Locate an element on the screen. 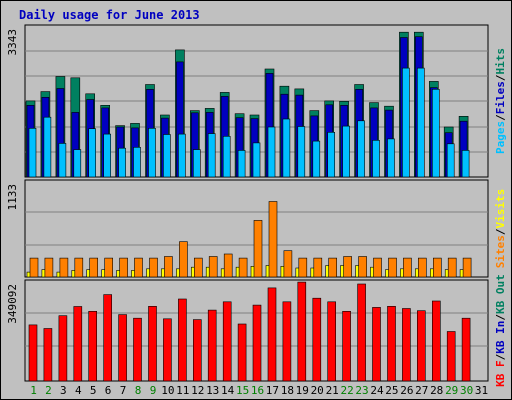 The width and height of the screenshot is (512, 400). x-tick-label: 21 is located at coordinates (332, 390).